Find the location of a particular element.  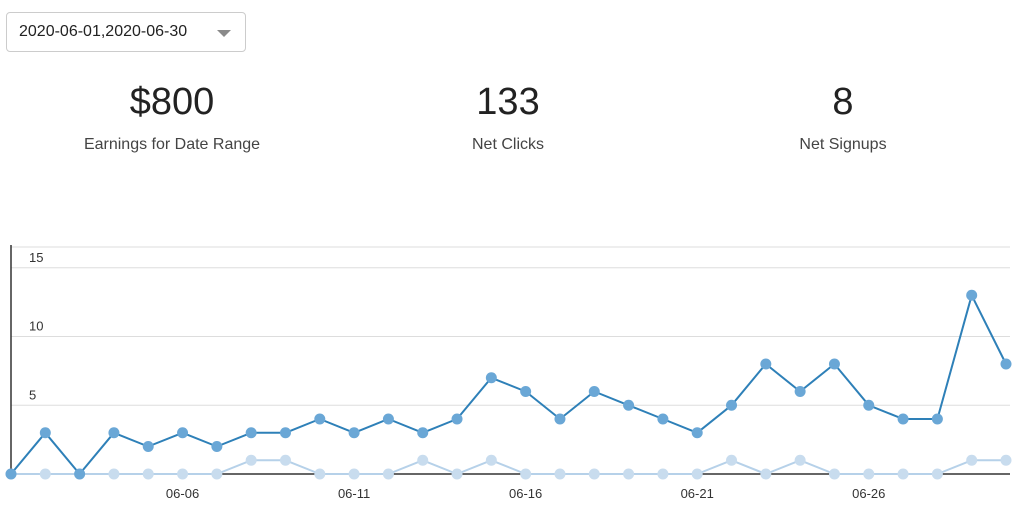

signups-label: Net Signups is located at coordinates (843, 144).